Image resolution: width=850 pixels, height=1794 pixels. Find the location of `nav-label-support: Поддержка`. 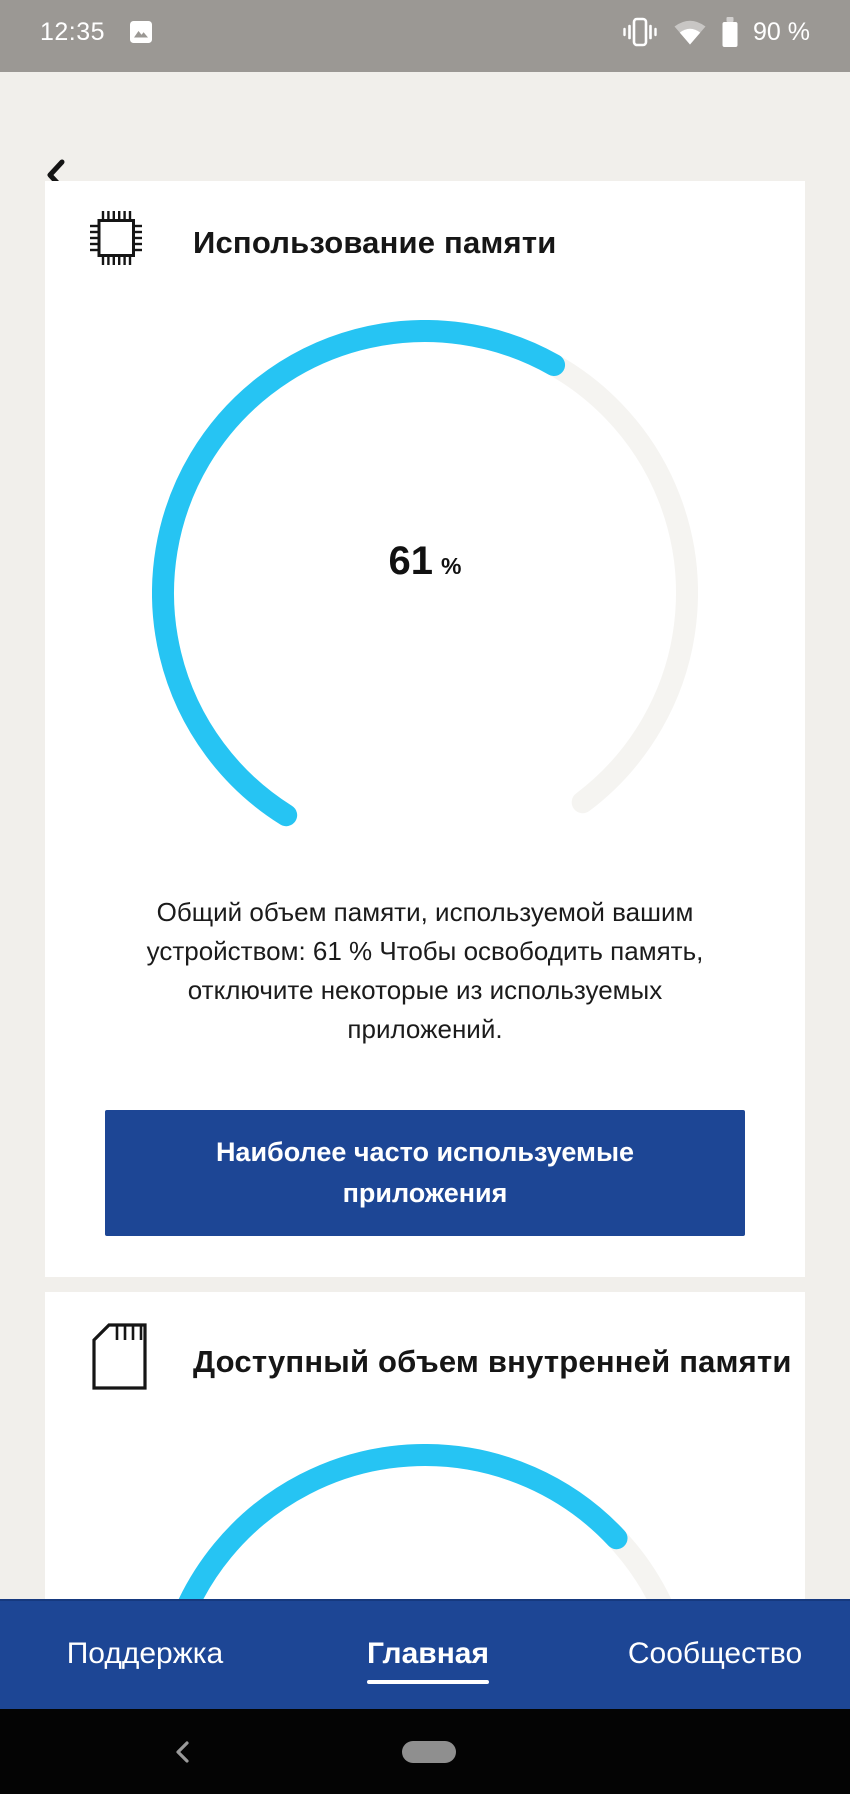

nav-label-support: Поддержка is located at coordinates (145, 1653).